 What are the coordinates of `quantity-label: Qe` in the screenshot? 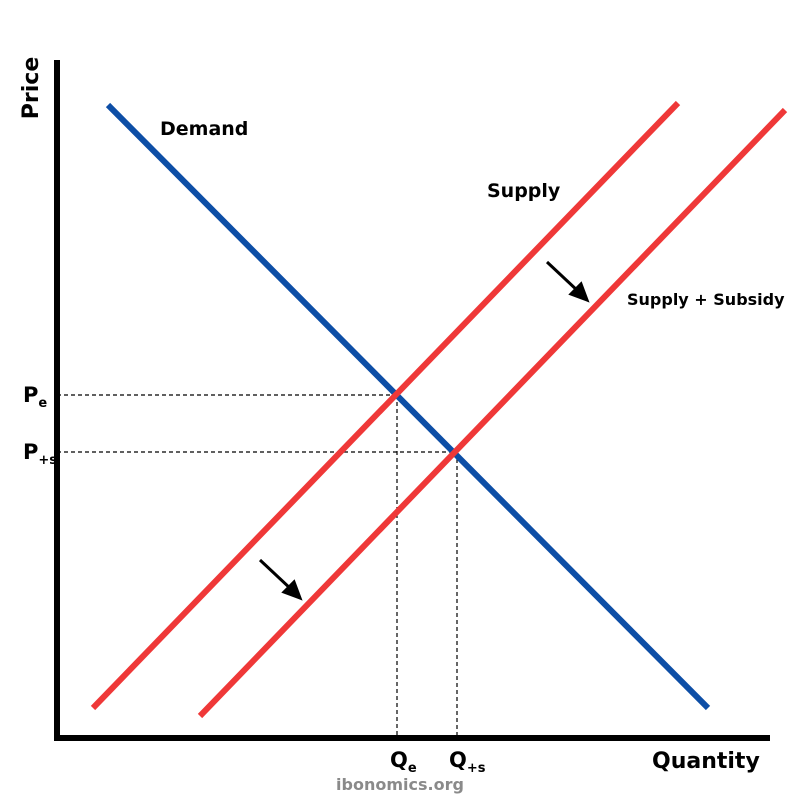 It's located at (403, 762).